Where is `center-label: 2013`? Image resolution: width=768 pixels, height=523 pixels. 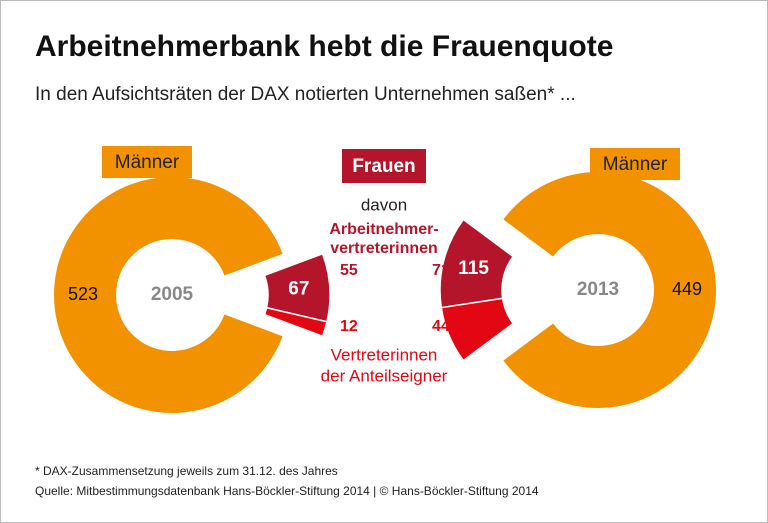 center-label: 2013 is located at coordinates (598, 289).